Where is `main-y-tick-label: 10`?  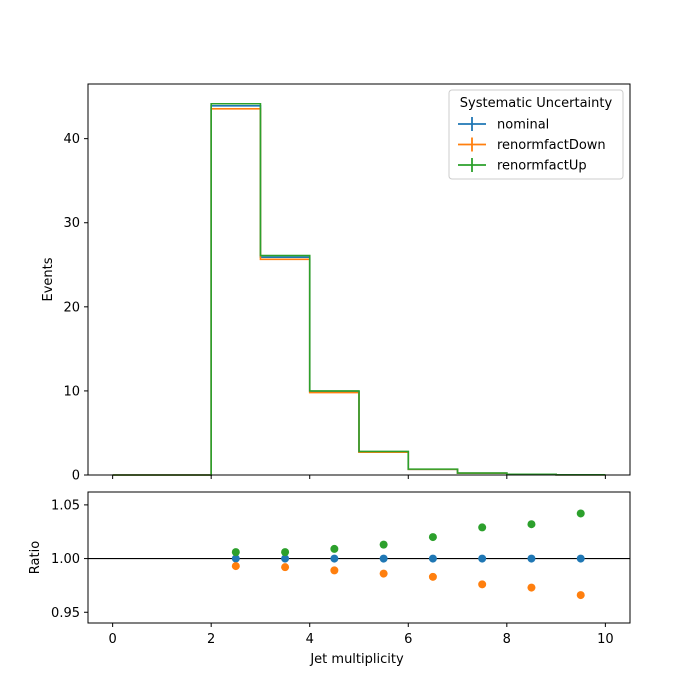 main-y-tick-label: 10 is located at coordinates (71, 391).